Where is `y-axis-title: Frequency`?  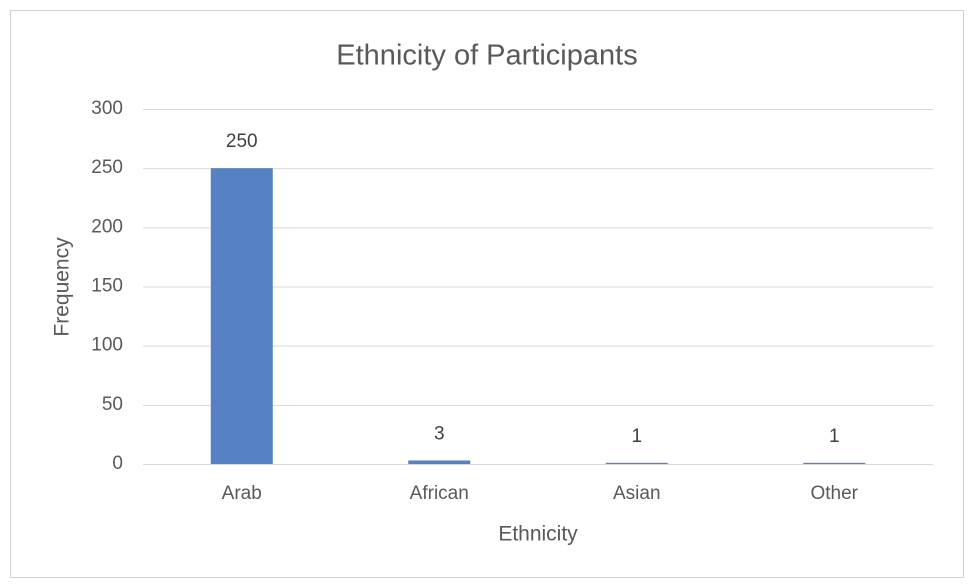 y-axis-title: Frequency is located at coordinates (62, 287).